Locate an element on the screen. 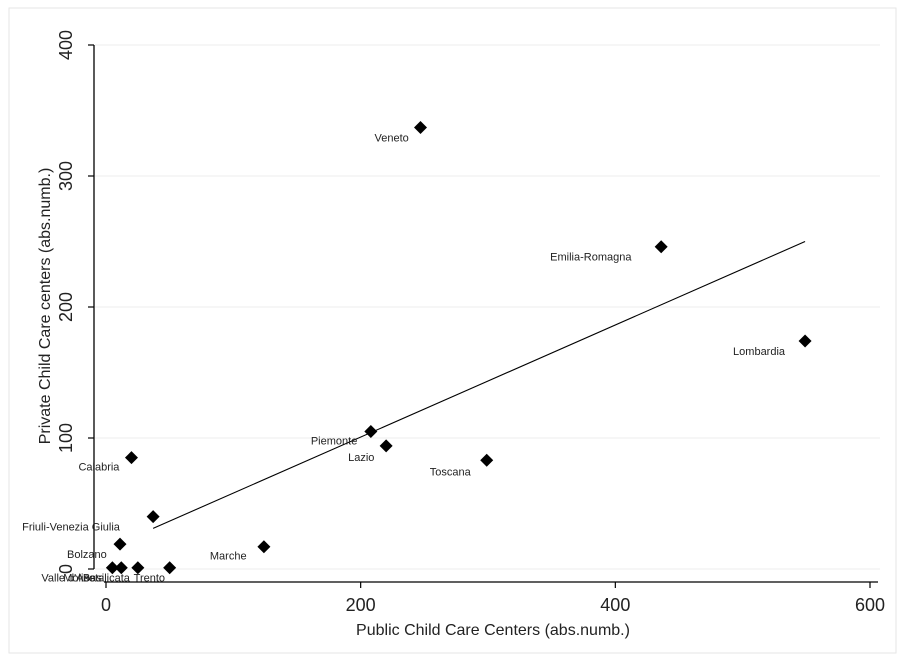 Image resolution: width=905 pixels, height=666 pixels. x-axis-title: Public Child Care Centers (abs.numb.) is located at coordinates (493, 630).